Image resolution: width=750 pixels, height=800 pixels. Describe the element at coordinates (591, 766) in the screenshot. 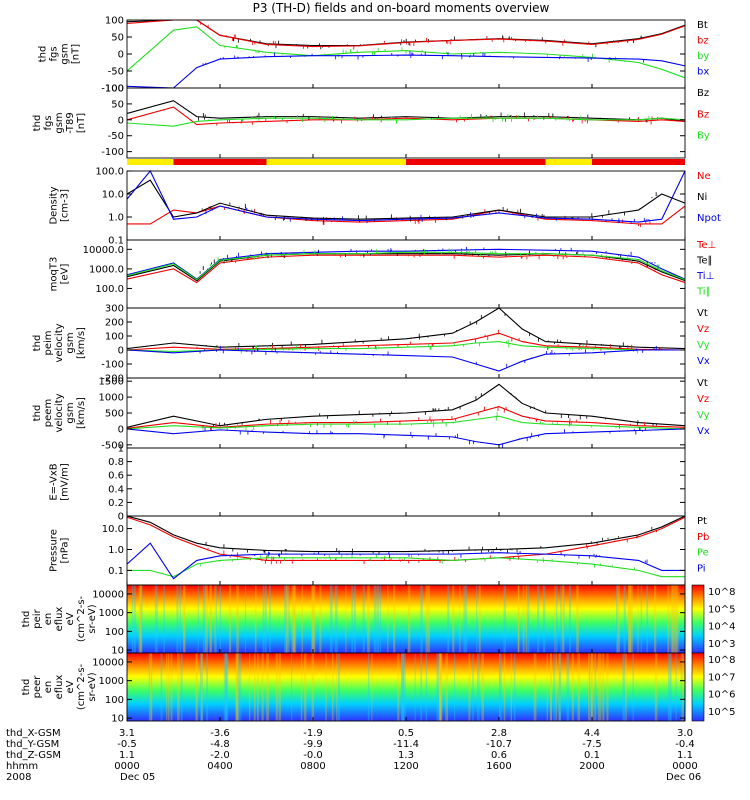

I see `ephem-value: 2000` at that location.